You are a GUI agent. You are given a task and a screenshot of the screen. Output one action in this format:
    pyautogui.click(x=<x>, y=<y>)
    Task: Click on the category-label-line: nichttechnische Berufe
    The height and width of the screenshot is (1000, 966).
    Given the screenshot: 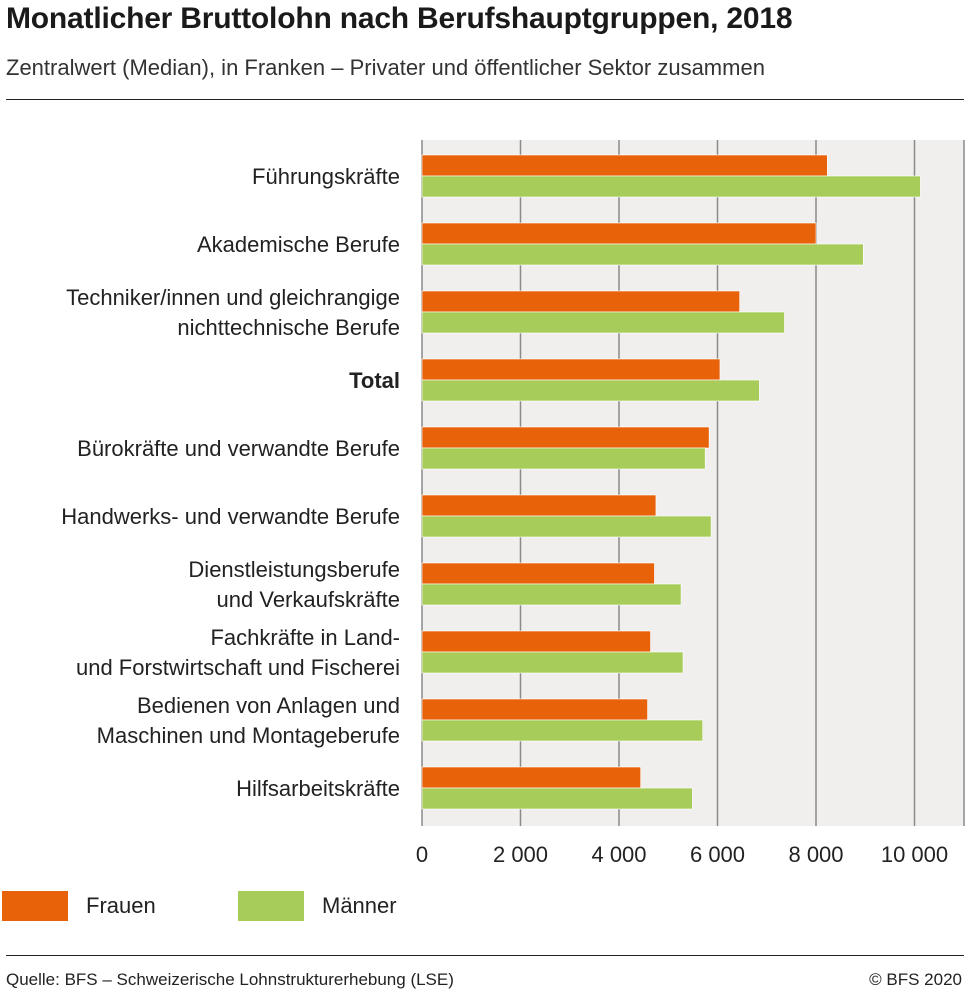 What is the action you would take?
    pyautogui.click(x=288, y=327)
    